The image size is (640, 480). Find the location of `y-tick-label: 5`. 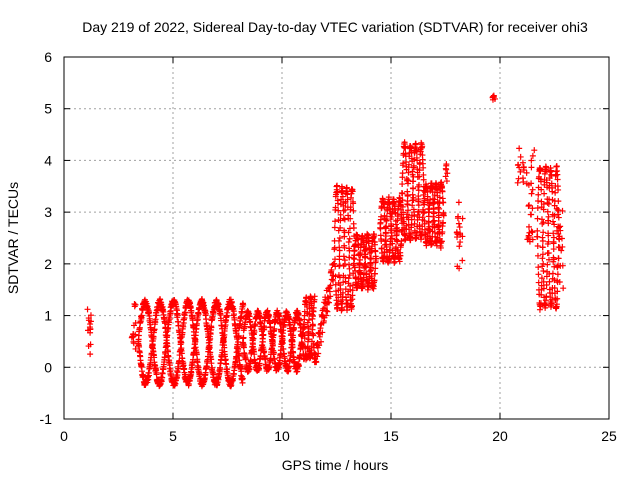

y-tick-label: 5 is located at coordinates (48, 109).